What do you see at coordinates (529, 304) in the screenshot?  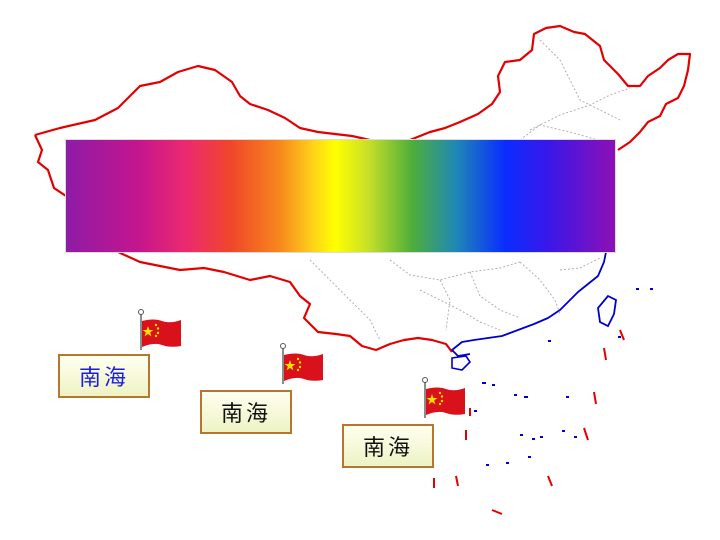 I see `coastline` at bounding box center [529, 304].